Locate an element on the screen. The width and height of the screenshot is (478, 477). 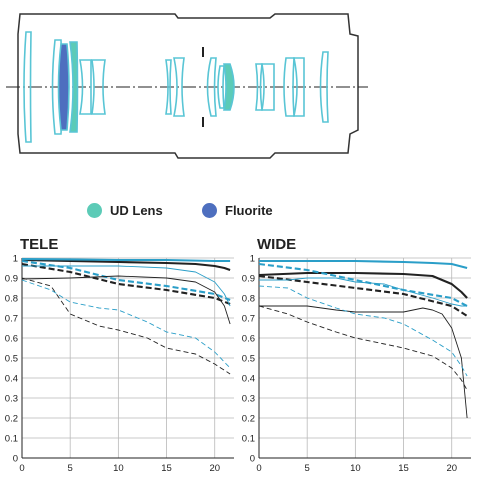
legend-fluorite: Fluorite is located at coordinates (237, 210).